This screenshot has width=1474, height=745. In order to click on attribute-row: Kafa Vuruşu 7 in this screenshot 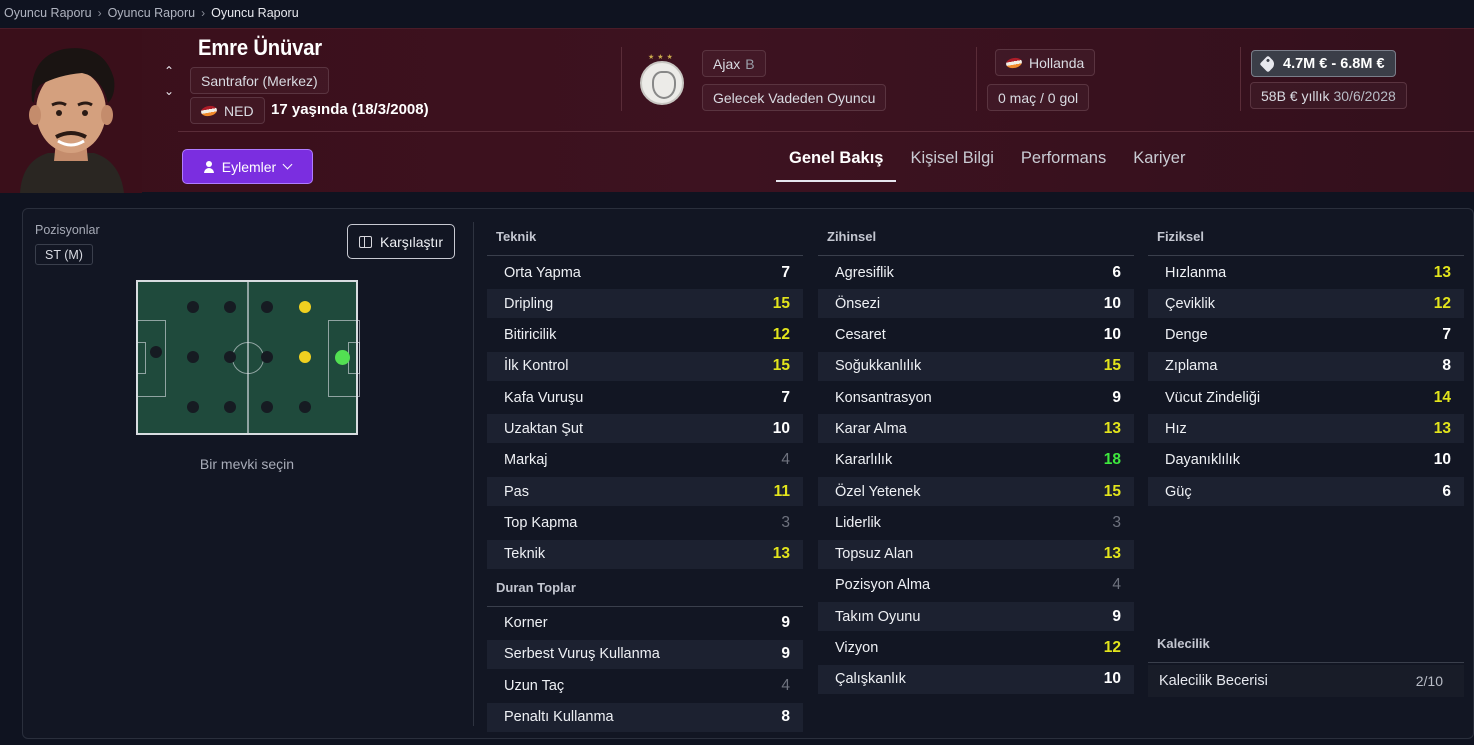, I will do `click(645, 397)`.